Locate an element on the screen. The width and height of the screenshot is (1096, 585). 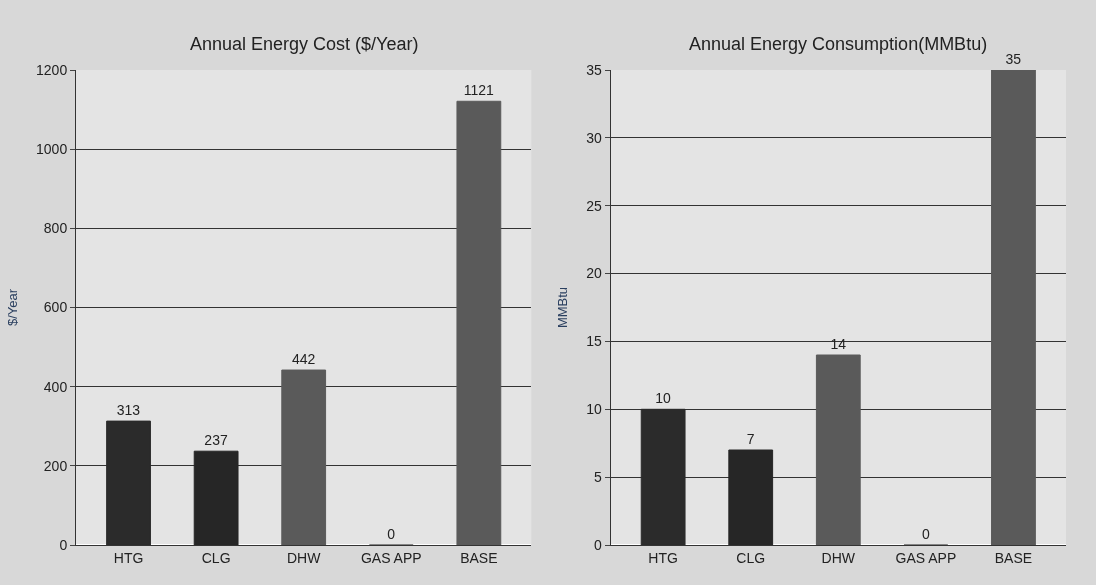
y-axis-title: $/Year is located at coordinates (12, 307).